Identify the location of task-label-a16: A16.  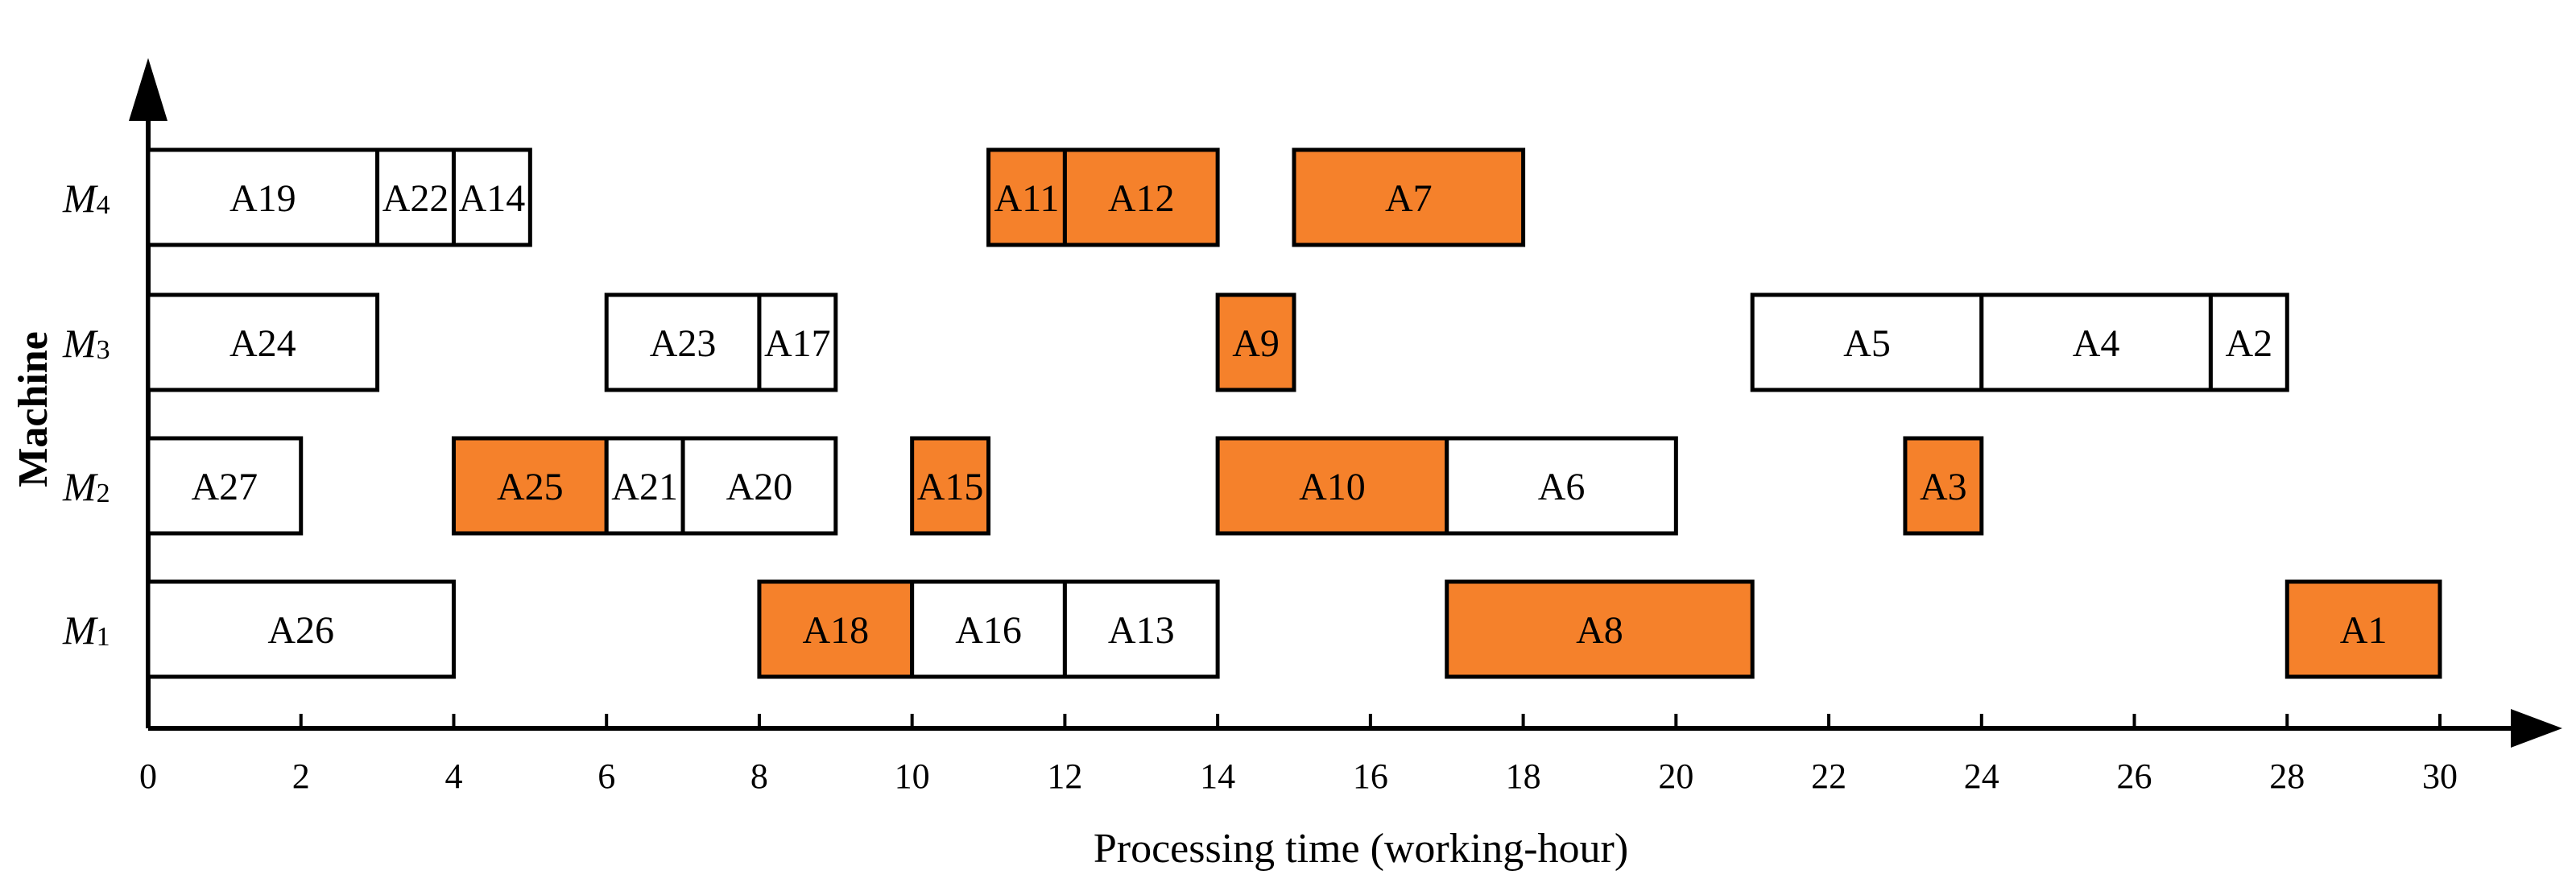
(988, 630).